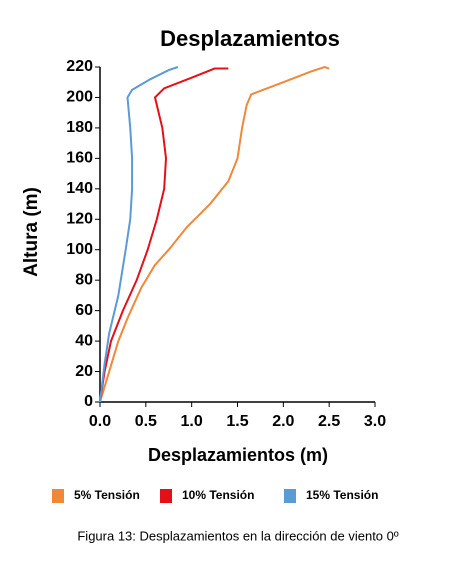 This screenshot has height=584, width=455. I want to click on y-tick-label: 220, so click(79, 66).